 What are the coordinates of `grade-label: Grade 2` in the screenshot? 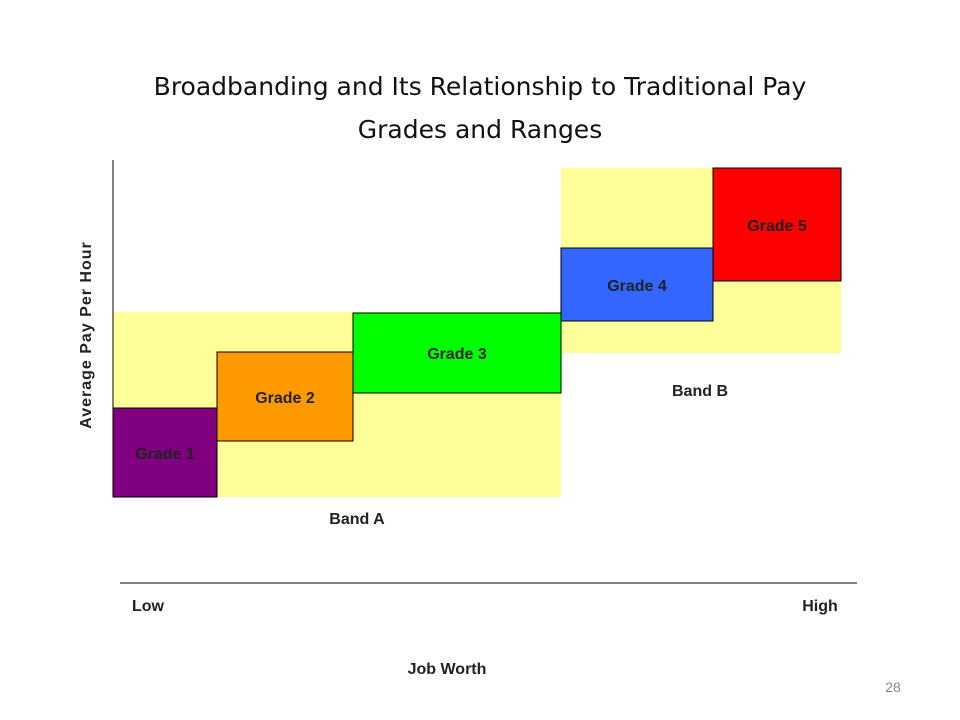 It's located at (285, 398).